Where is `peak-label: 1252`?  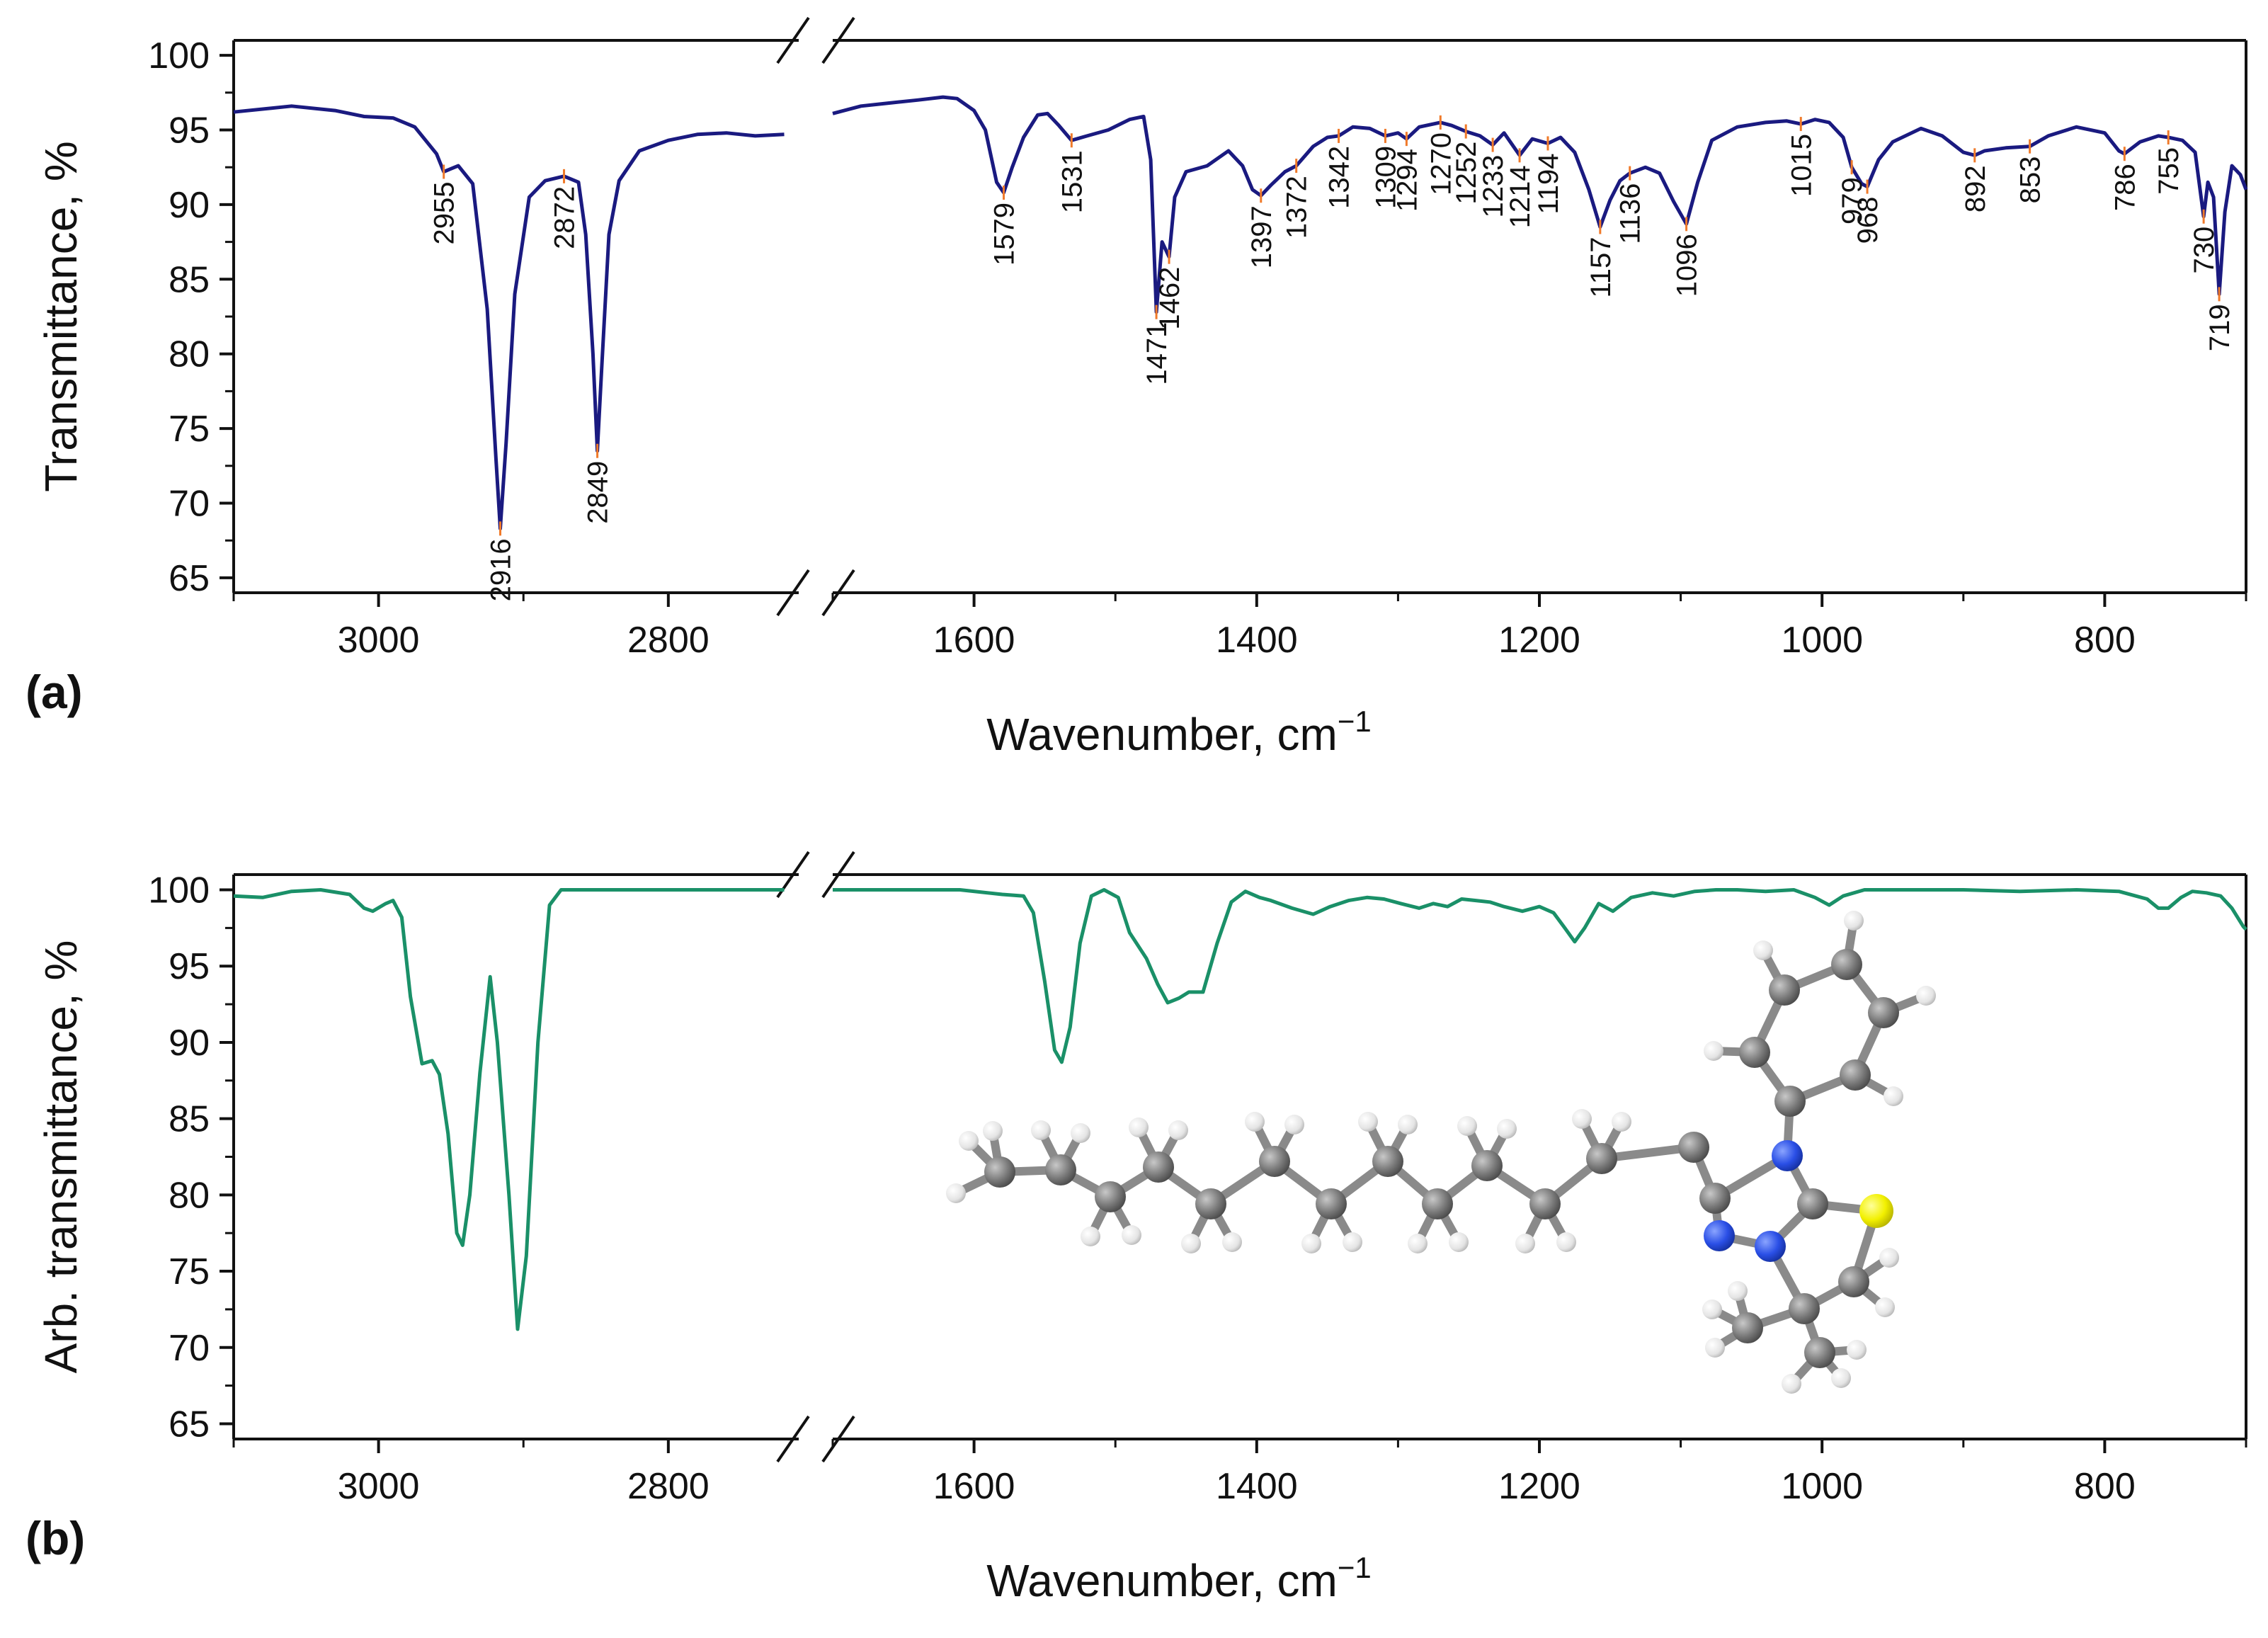 peak-label: 1252 is located at coordinates (1466, 174).